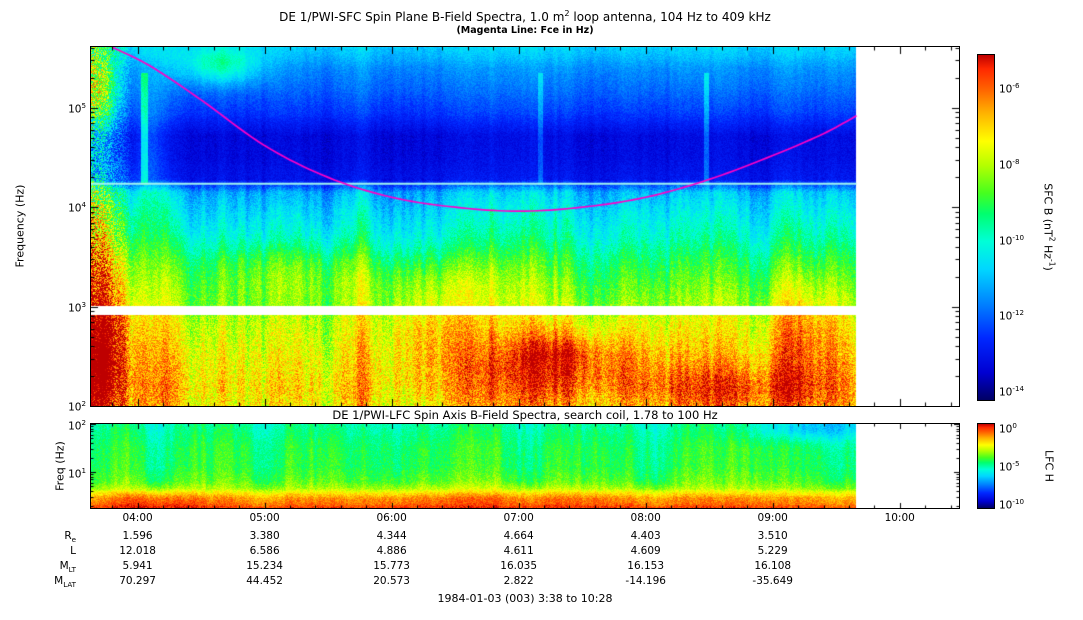  Describe the element at coordinates (20, 226) in the screenshot. I see `sfc-y-axis-label: Frequency (Hz)` at that location.